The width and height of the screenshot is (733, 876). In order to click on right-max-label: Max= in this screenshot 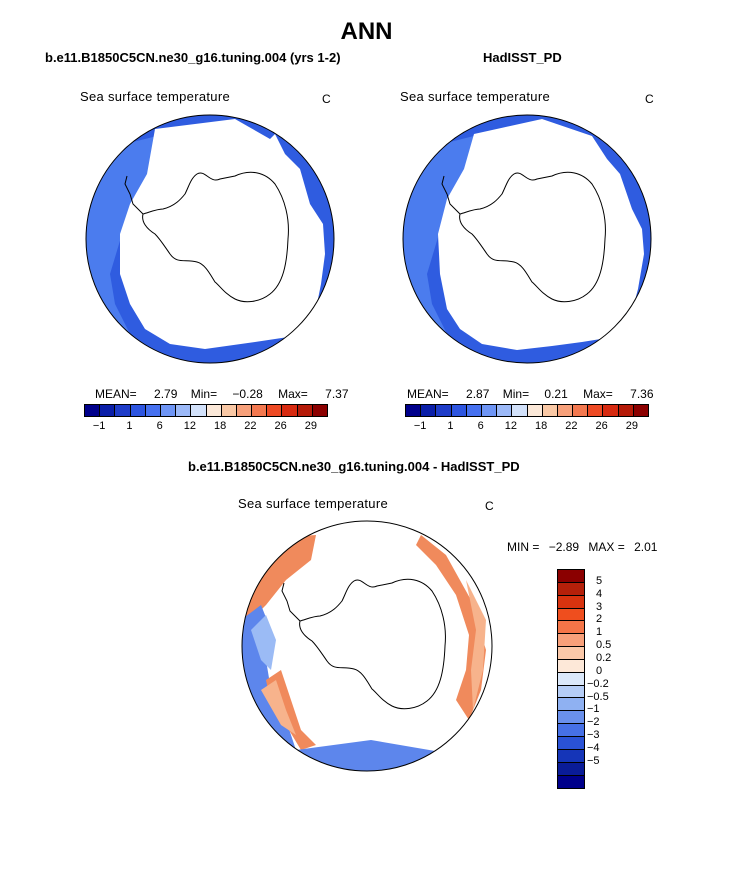, I will do `click(598, 394)`.